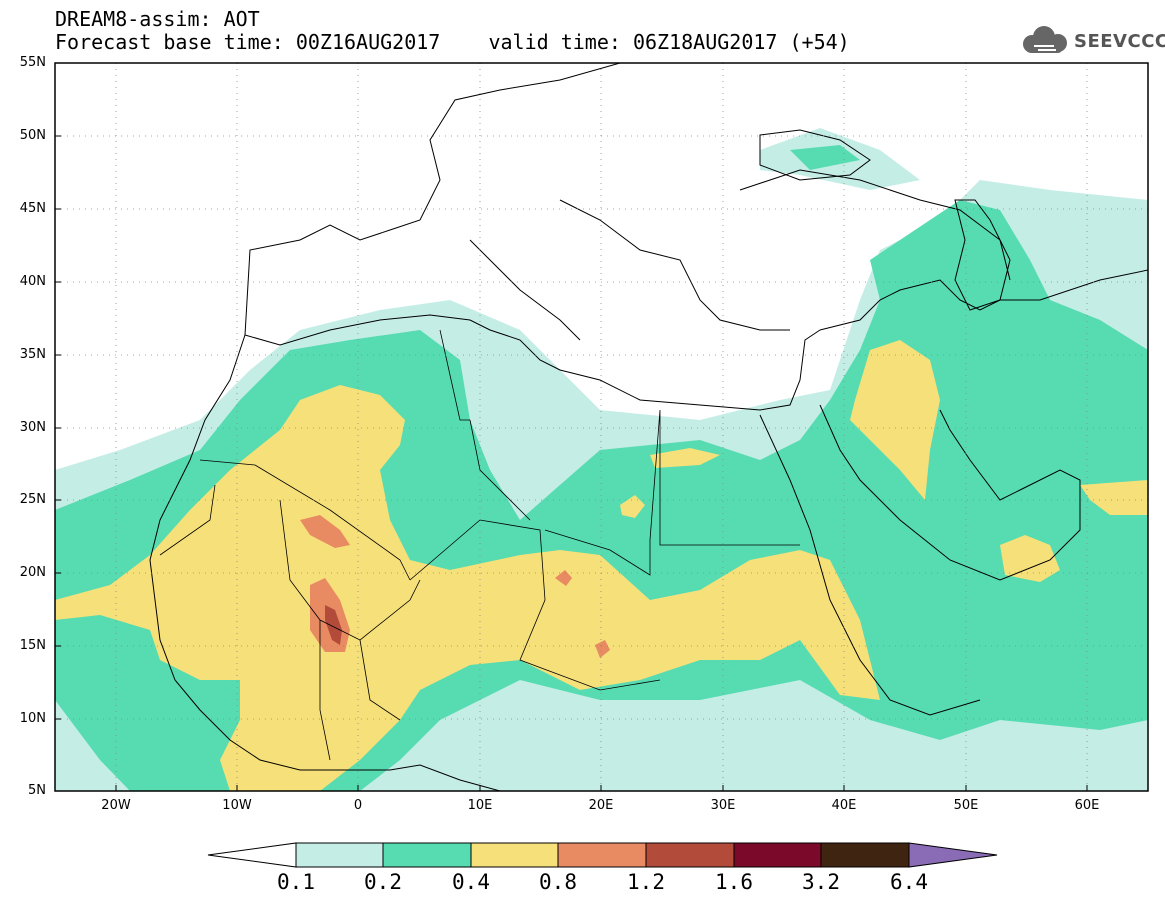 The image size is (1165, 905). I want to click on cloud-icon, so click(1045, 39).